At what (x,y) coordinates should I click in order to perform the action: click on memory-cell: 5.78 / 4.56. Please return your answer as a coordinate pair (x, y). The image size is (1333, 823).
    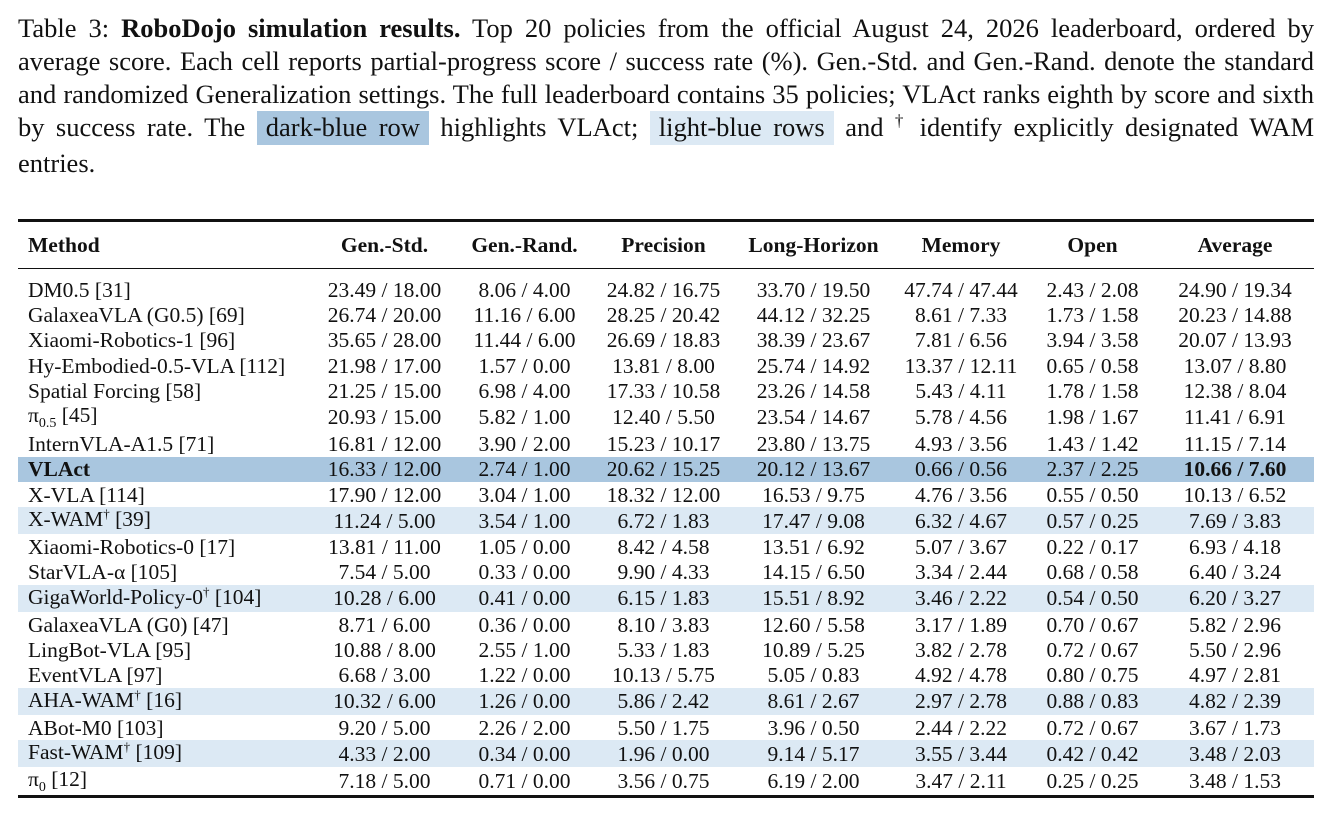
    Looking at the image, I should click on (961, 417).